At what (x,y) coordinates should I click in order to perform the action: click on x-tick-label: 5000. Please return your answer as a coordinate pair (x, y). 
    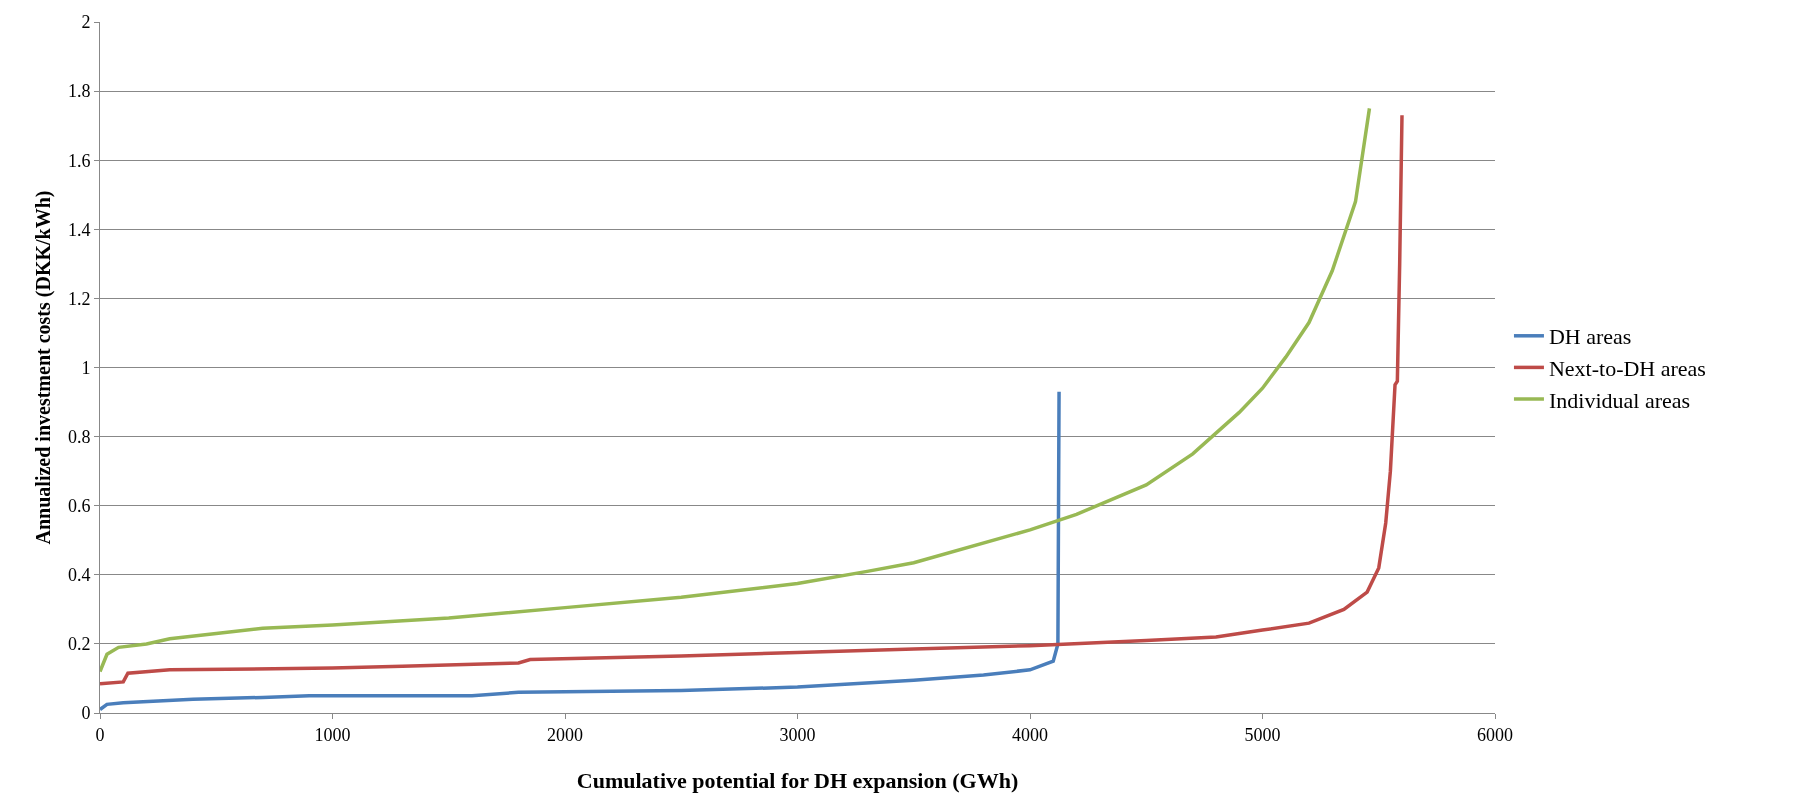
    Looking at the image, I should click on (1262, 734).